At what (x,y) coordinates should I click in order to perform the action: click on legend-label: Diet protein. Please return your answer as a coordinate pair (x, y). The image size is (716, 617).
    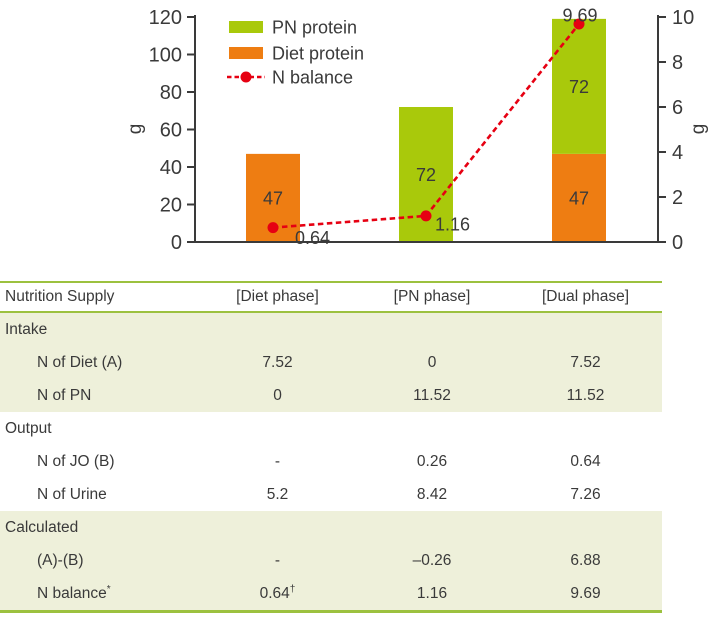
    Looking at the image, I should click on (318, 53).